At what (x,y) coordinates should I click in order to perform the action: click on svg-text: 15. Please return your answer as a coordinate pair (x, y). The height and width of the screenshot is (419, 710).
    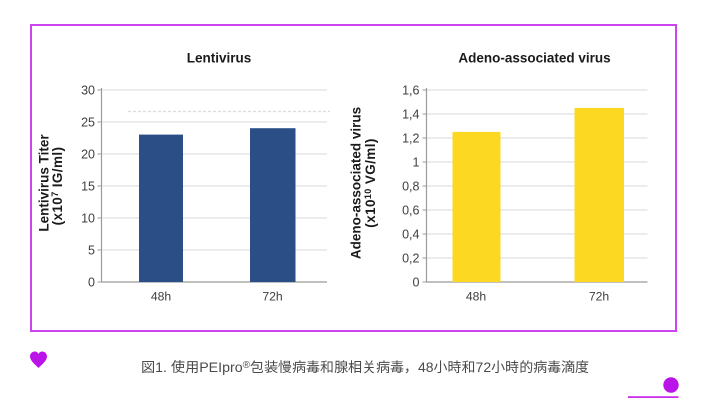
    Looking at the image, I should click on (88, 187).